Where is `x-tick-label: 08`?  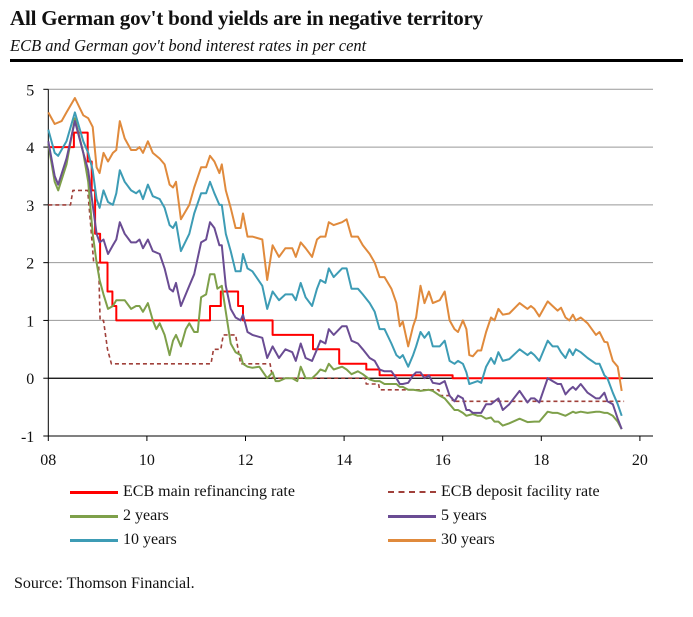
x-tick-label: 08 is located at coordinates (48, 460).